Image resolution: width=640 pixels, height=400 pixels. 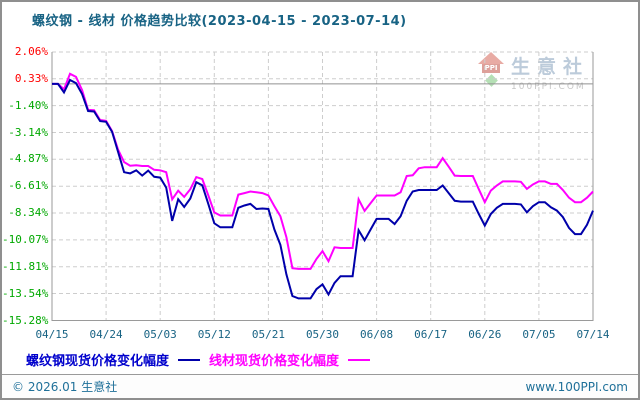 I want to click on watermark-name: 生意社, so click(x=550, y=67).